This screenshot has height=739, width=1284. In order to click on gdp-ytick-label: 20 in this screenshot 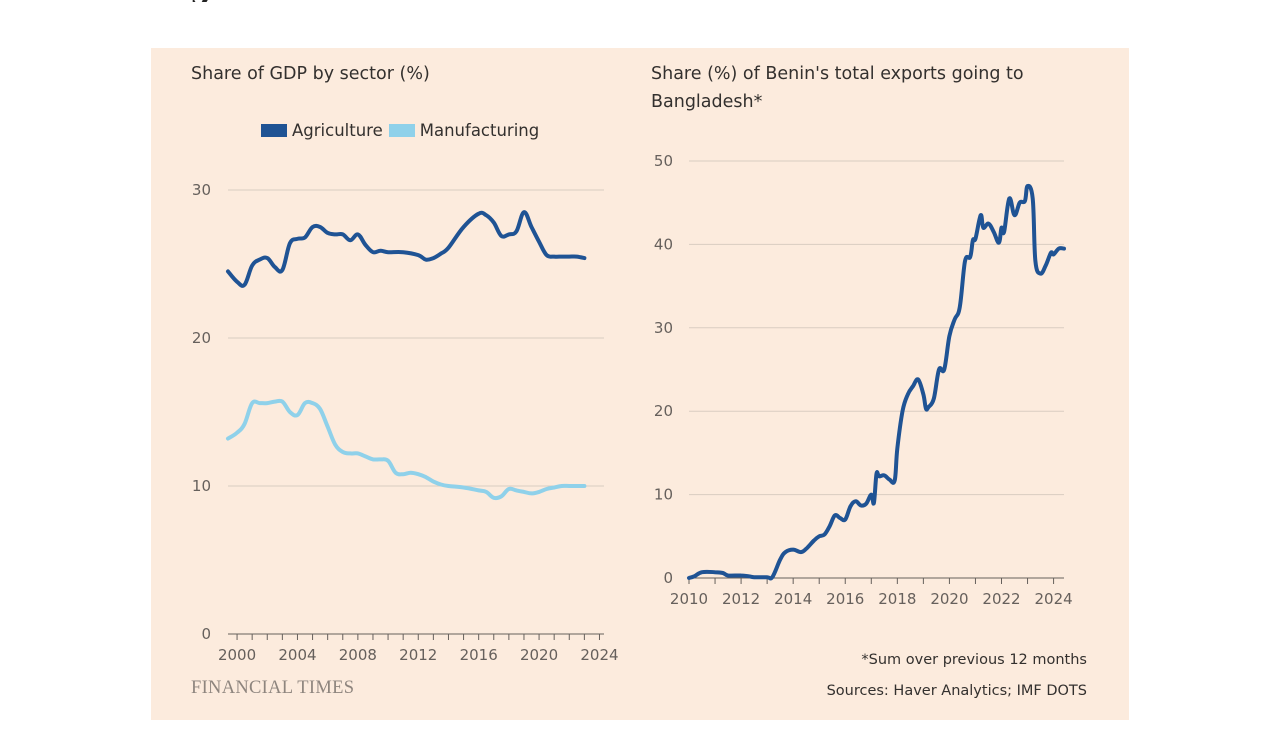, I will do `click(201, 338)`.